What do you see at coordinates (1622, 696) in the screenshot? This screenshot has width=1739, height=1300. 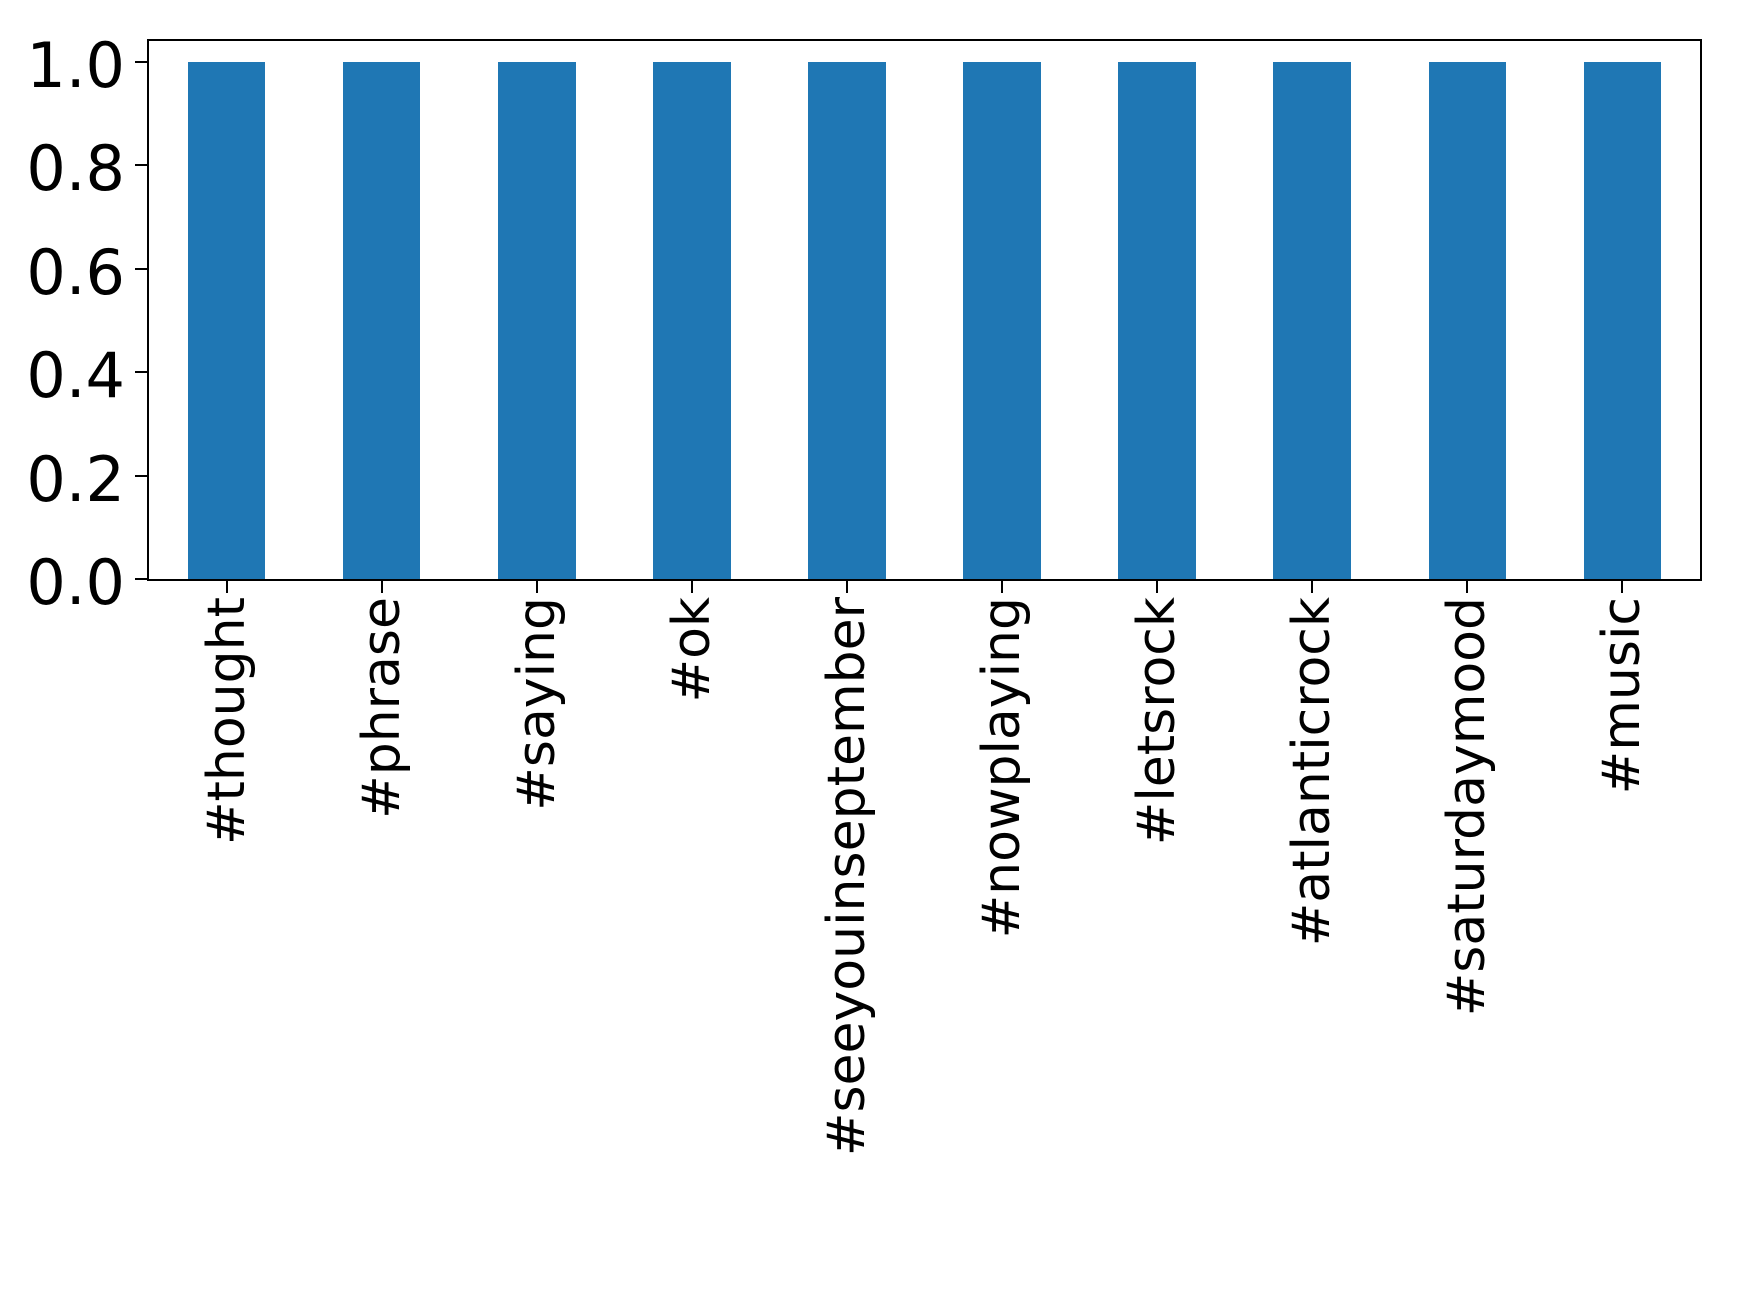 I see `x-tick-label-music: #music` at bounding box center [1622, 696].